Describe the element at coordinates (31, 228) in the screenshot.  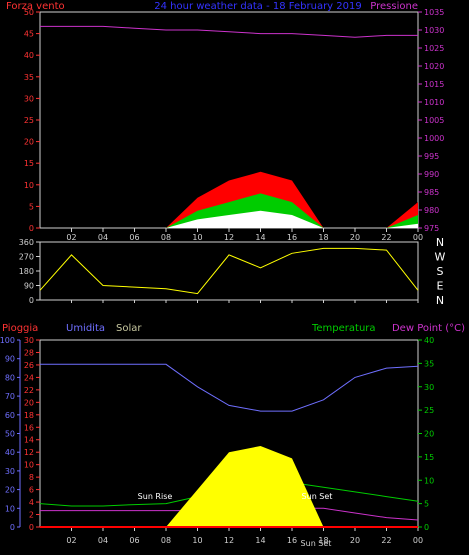
I see `panel1-left-tick-label: 0` at that location.